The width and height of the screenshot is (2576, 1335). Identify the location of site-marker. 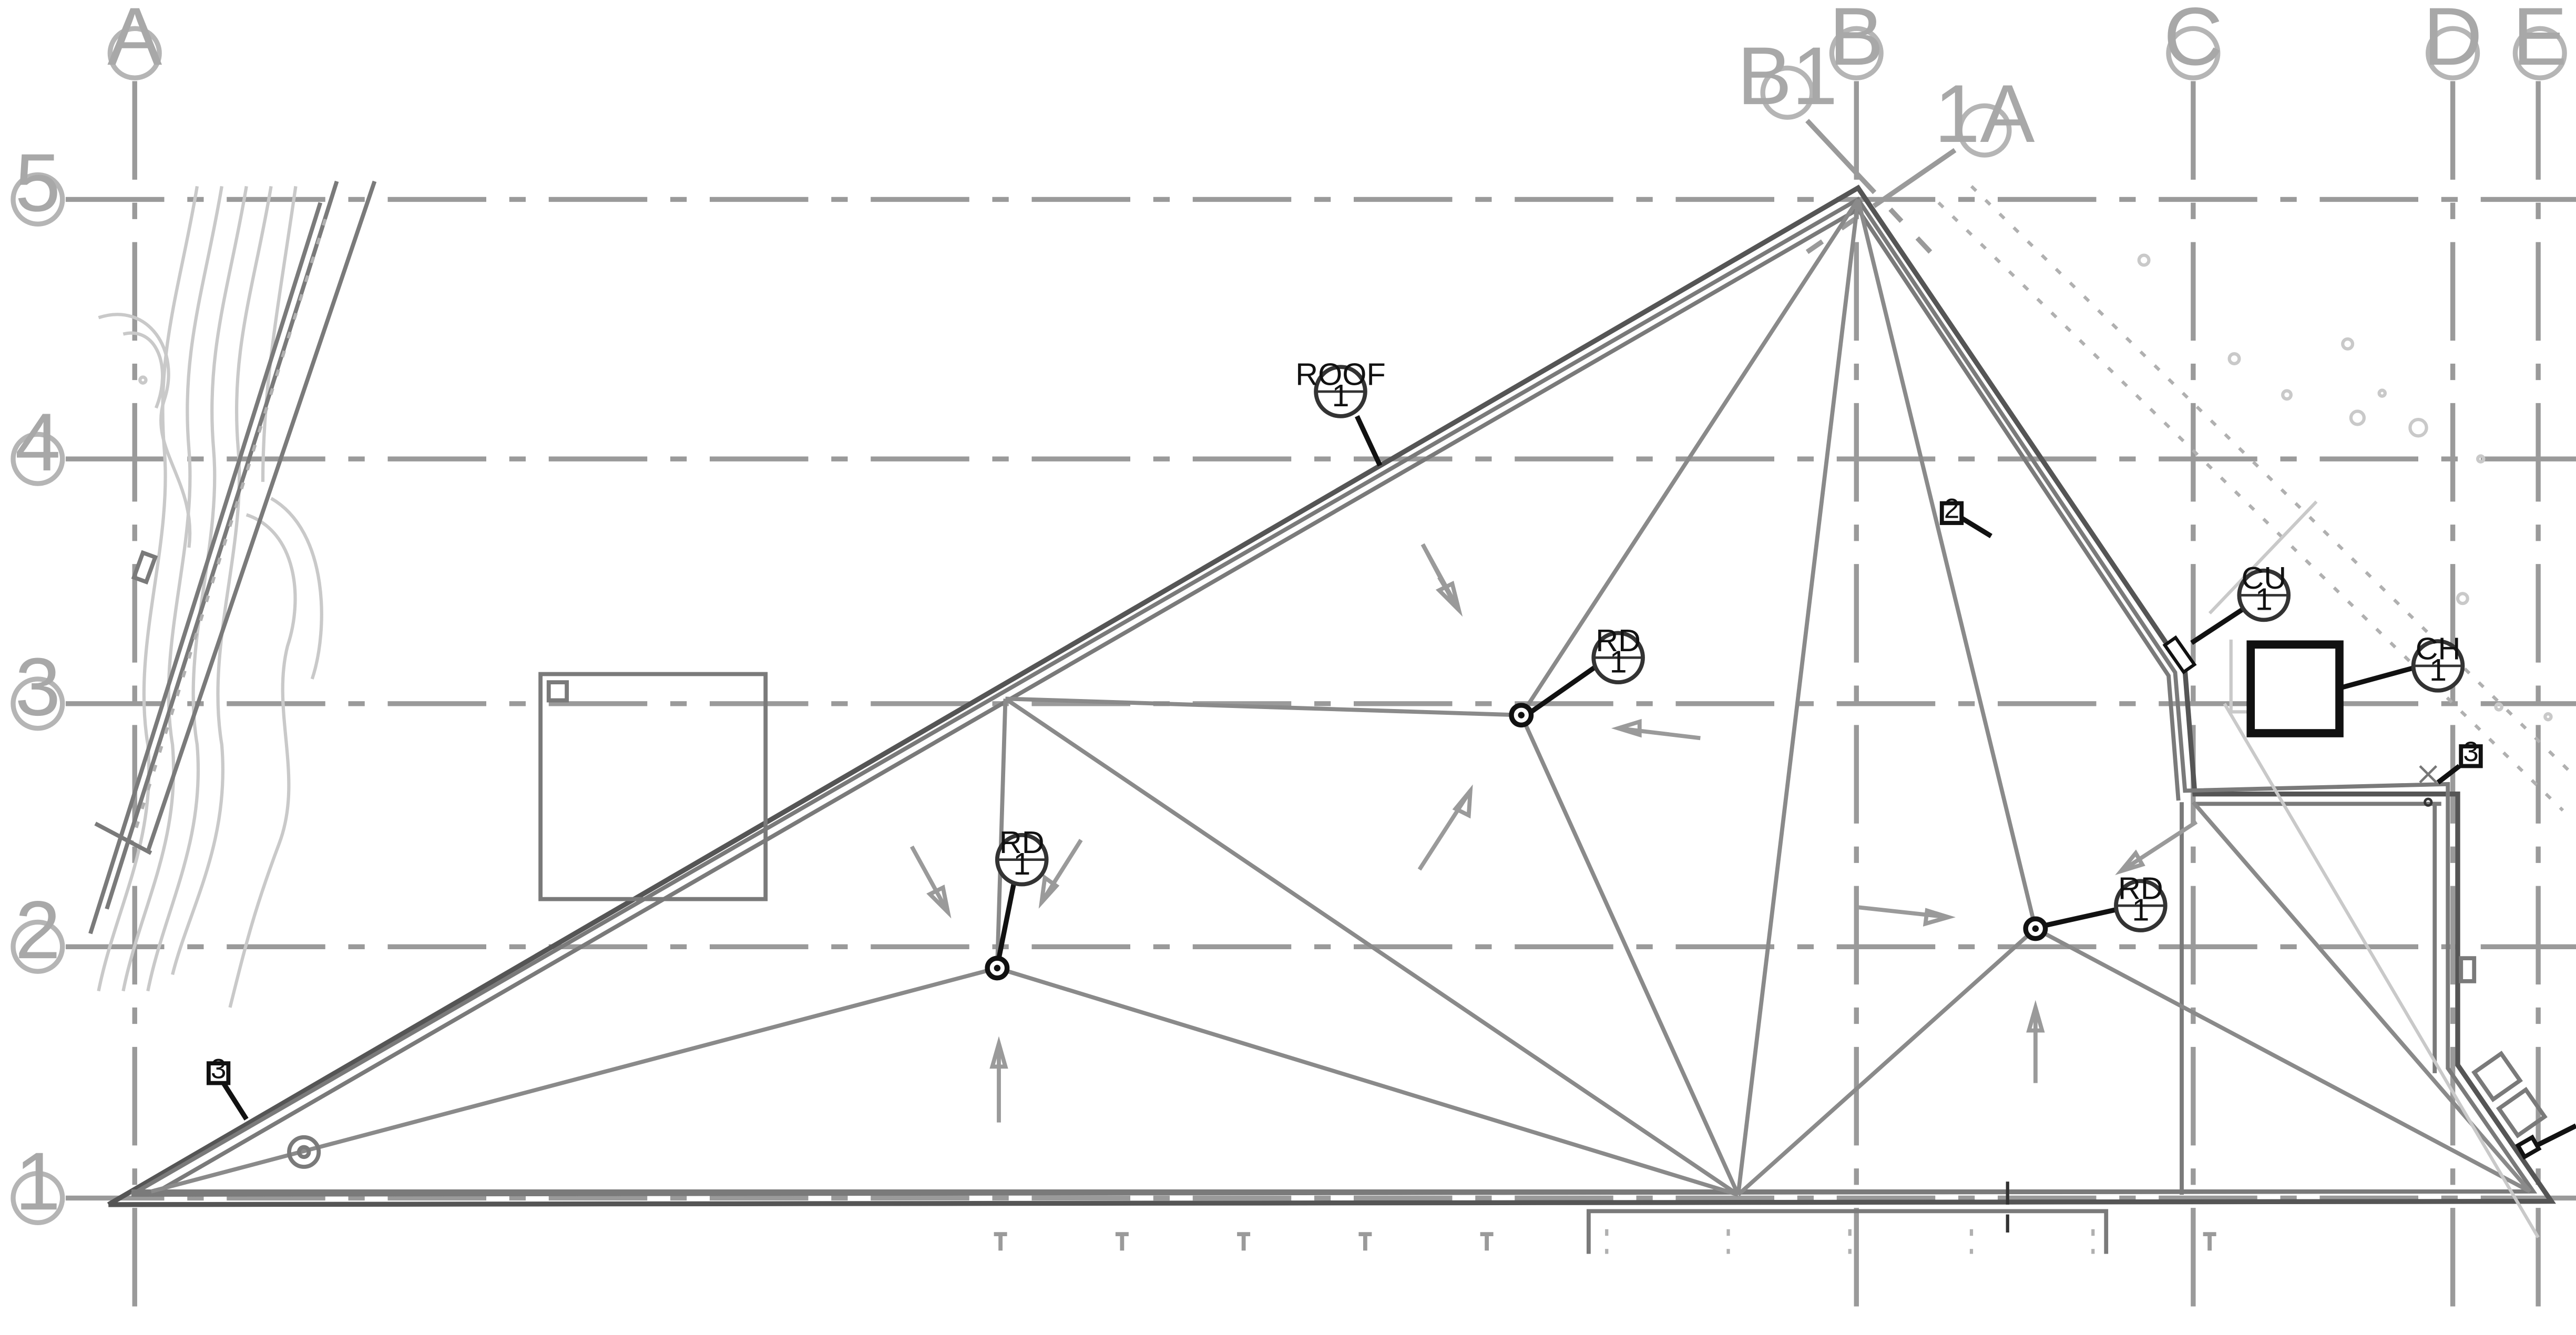
(143, 380).